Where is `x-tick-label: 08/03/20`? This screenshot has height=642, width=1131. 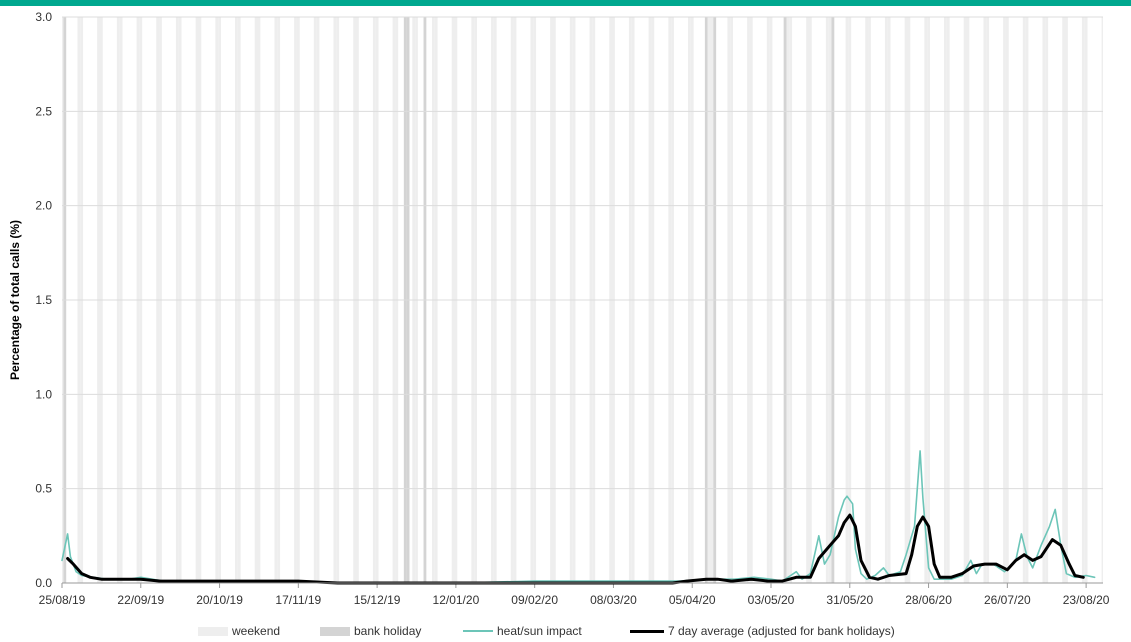 x-tick-label: 08/03/20 is located at coordinates (613, 600).